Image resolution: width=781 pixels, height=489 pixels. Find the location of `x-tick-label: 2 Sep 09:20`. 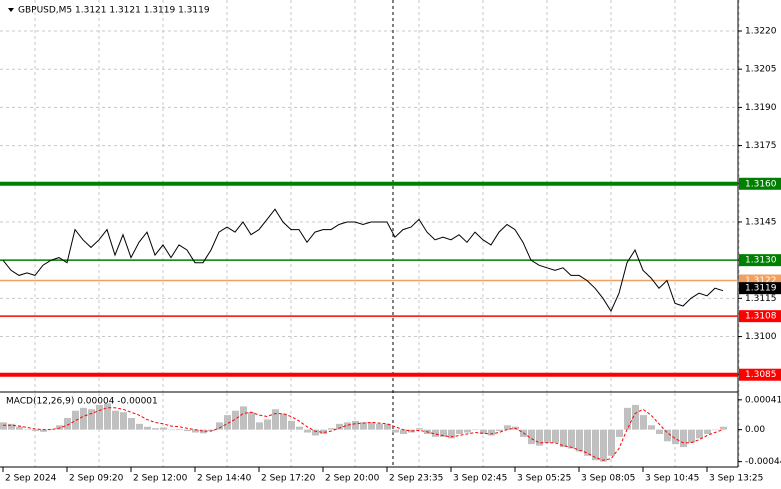

x-tick-label: 2 Sep 09:20 is located at coordinates (96, 479).